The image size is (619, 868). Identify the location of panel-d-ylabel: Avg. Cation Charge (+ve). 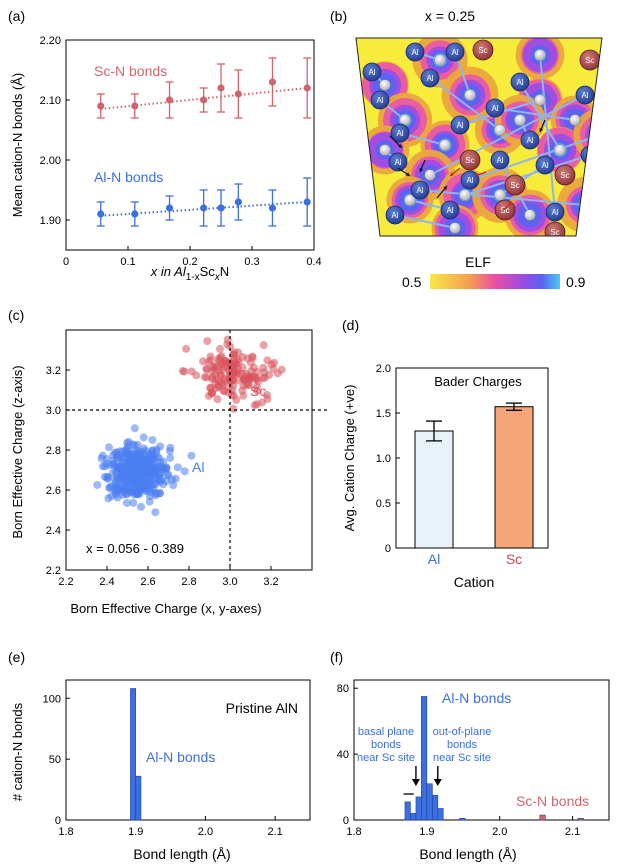
(349, 458).